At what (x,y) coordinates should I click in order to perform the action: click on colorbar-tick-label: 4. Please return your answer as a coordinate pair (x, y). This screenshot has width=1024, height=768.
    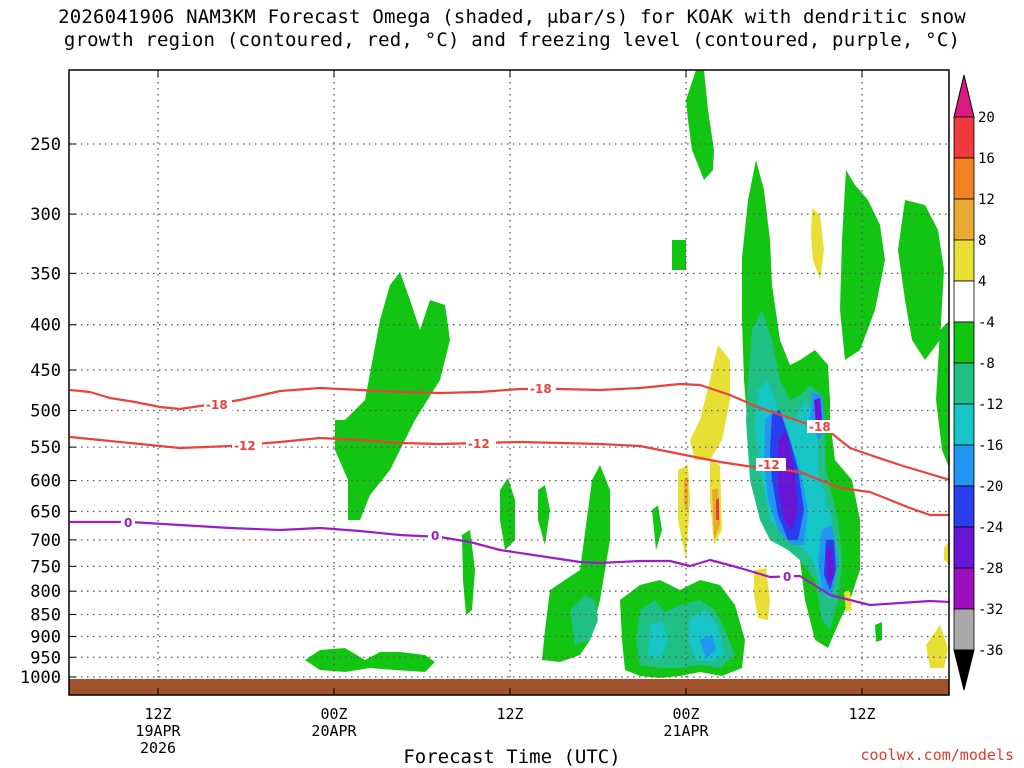
    Looking at the image, I should click on (982, 282).